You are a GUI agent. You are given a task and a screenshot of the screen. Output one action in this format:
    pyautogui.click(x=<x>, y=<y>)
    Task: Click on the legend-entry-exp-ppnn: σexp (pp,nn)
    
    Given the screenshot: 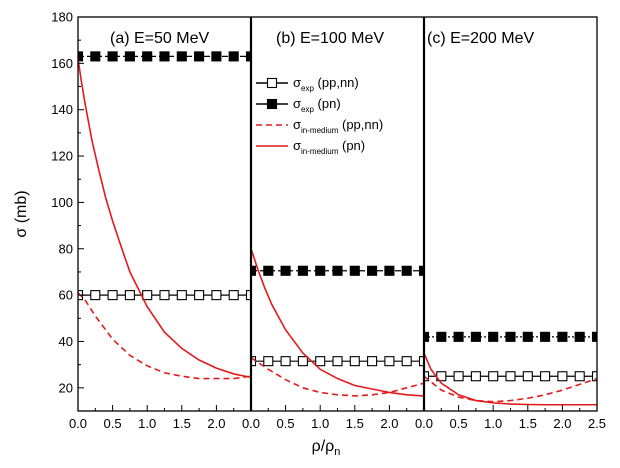 What is the action you would take?
    pyautogui.click(x=307, y=84)
    